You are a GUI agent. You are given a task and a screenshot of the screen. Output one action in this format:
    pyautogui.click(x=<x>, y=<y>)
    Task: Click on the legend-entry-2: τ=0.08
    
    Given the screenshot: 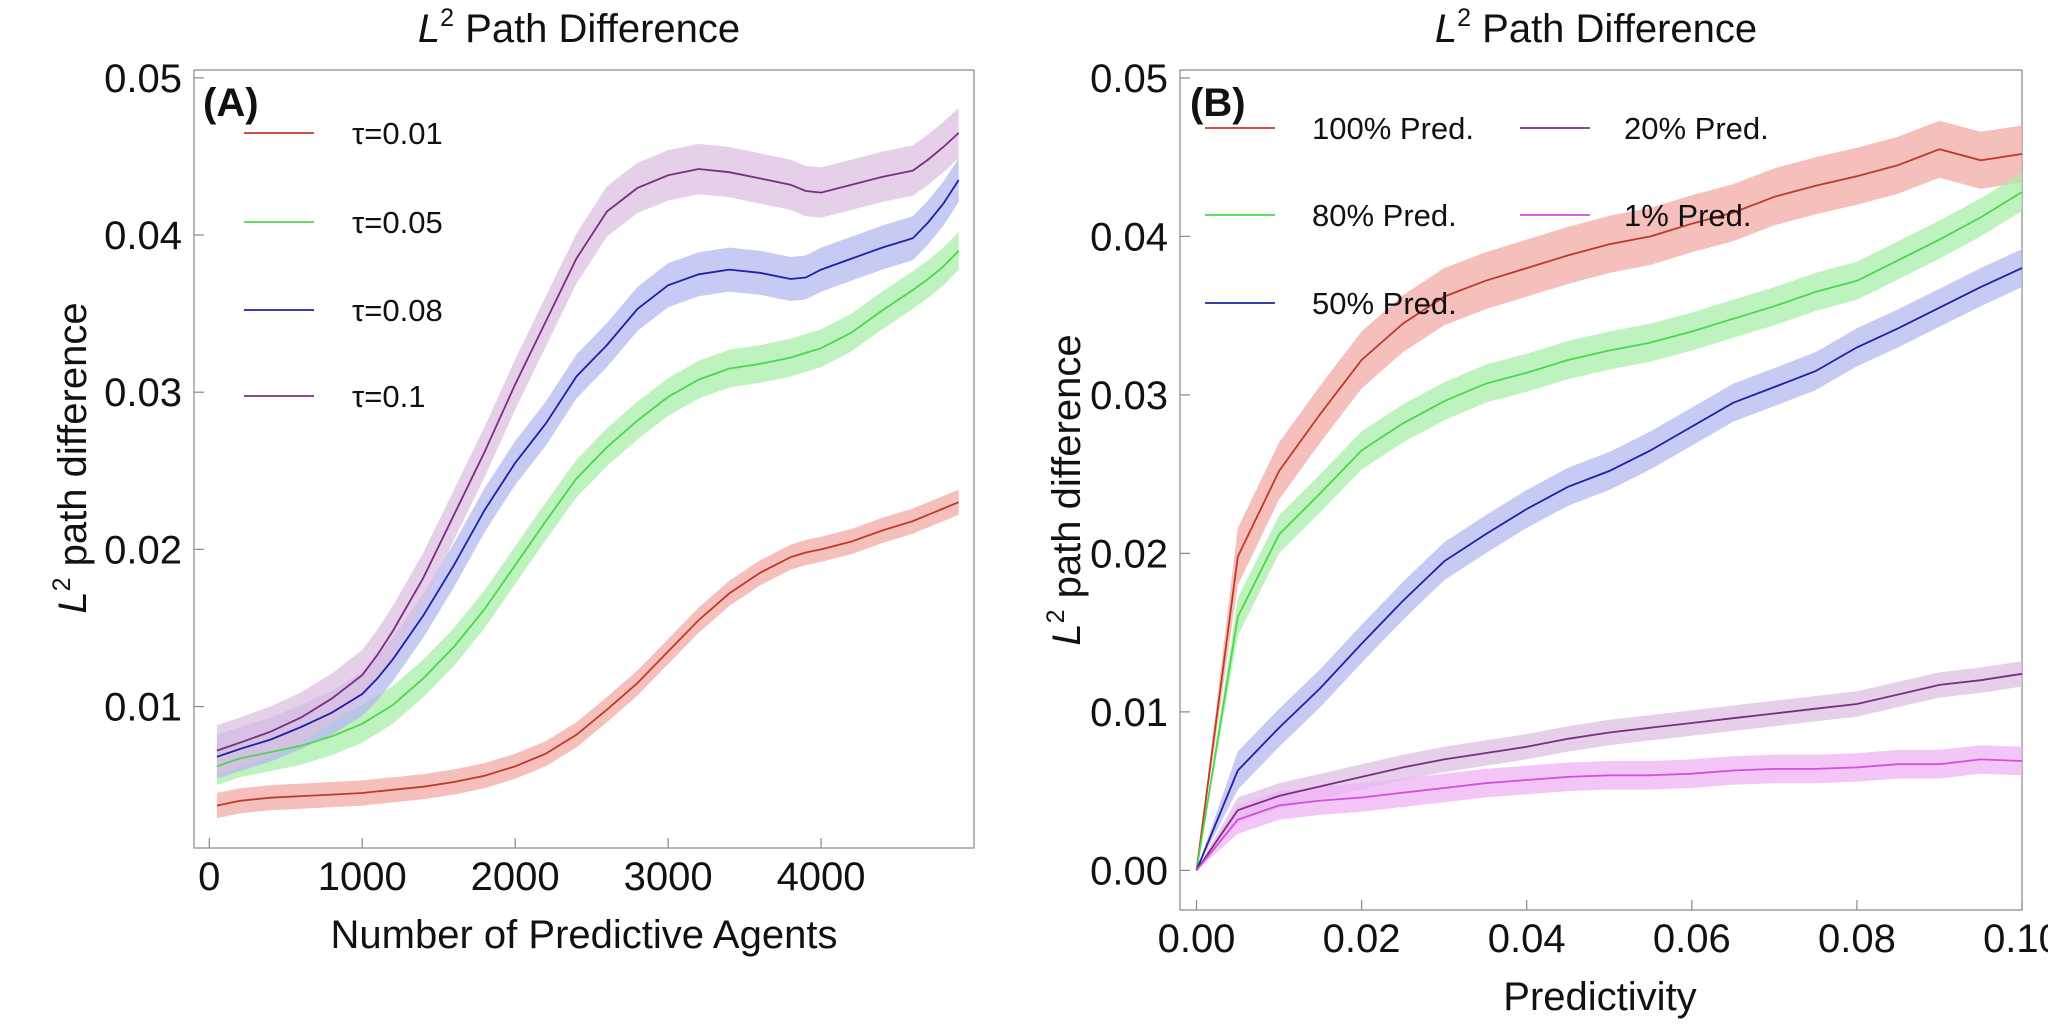 What is the action you would take?
    pyautogui.click(x=397, y=310)
    